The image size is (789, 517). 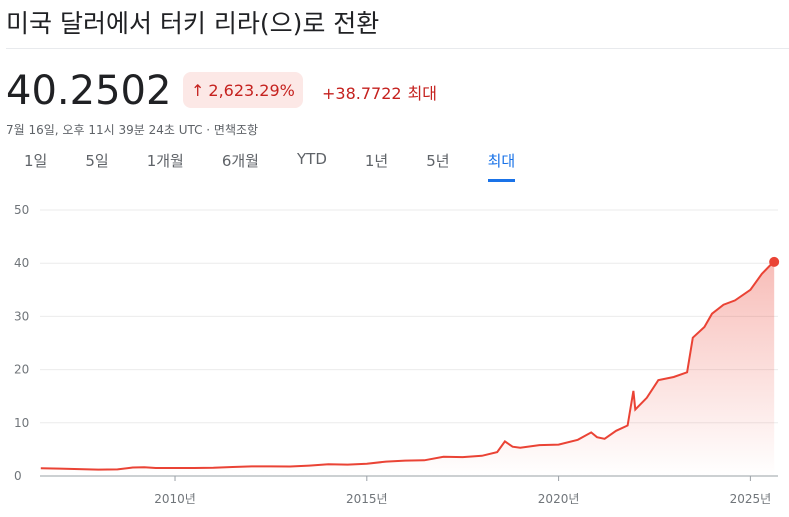 I want to click on y-tick-label: 50, so click(x=21, y=210).